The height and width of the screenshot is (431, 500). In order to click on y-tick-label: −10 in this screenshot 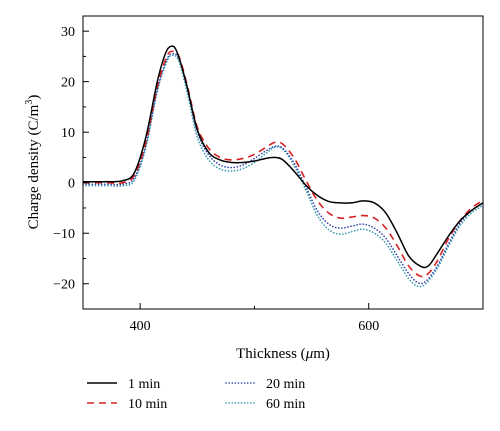, I will do `click(64, 234)`.